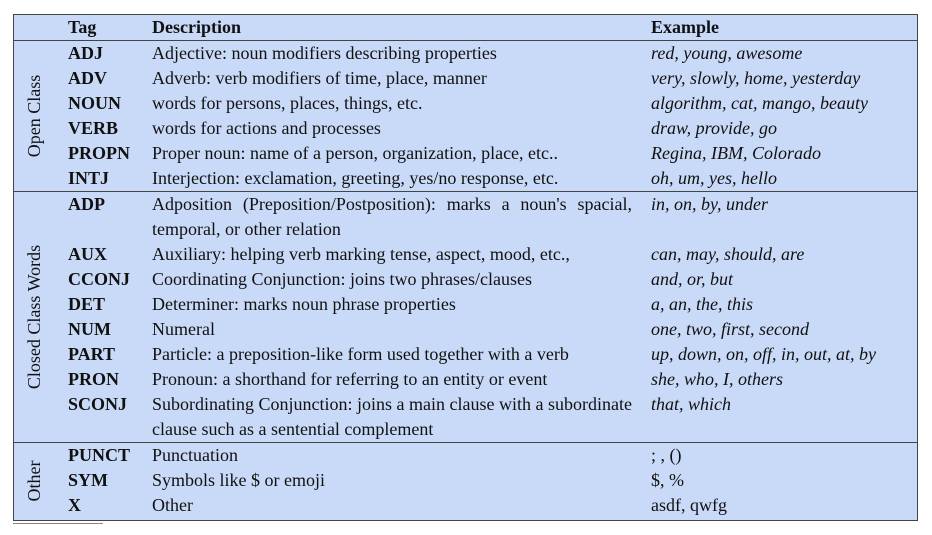 The image size is (932, 535). What do you see at coordinates (727, 53) in the screenshot?
I see `example-cell: red, young, awesome` at bounding box center [727, 53].